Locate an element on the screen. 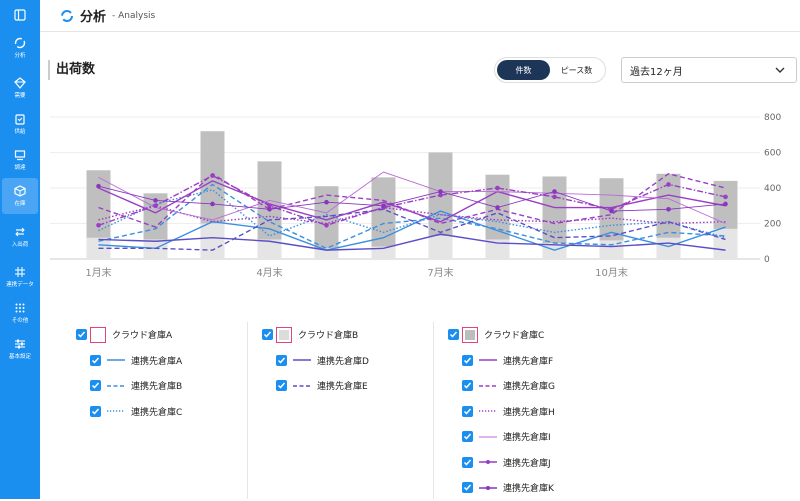  toggle-pieces: ピース数 is located at coordinates (576, 70).